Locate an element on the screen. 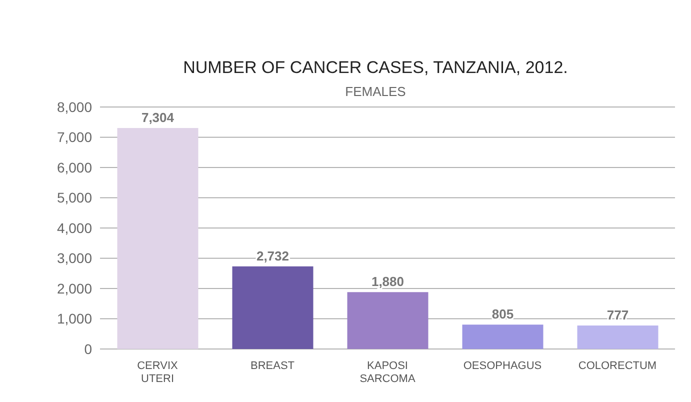  data-label: 7,304 is located at coordinates (158, 118).